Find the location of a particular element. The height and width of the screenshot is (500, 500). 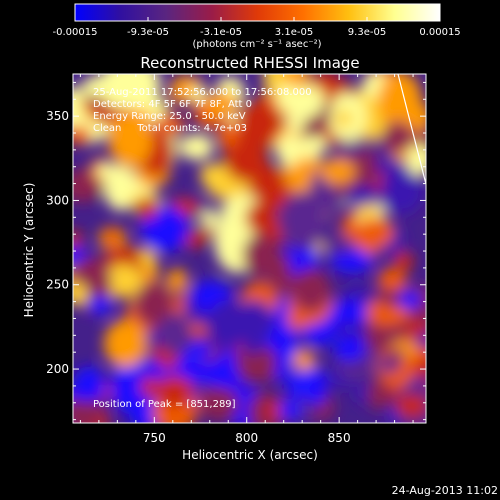

y-tick-label: 350 is located at coordinates (57, 116).